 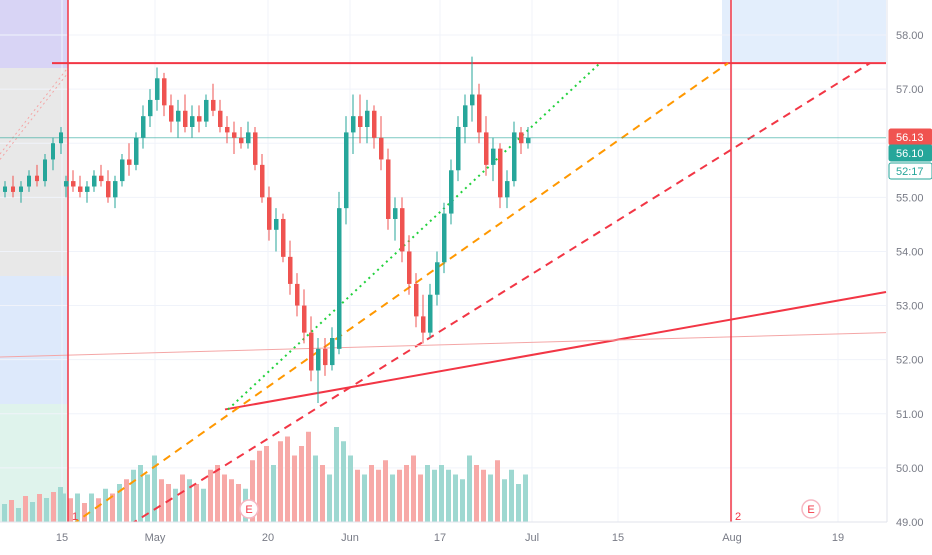 I want to click on price-tick-label: 49.00, so click(x=910, y=523).